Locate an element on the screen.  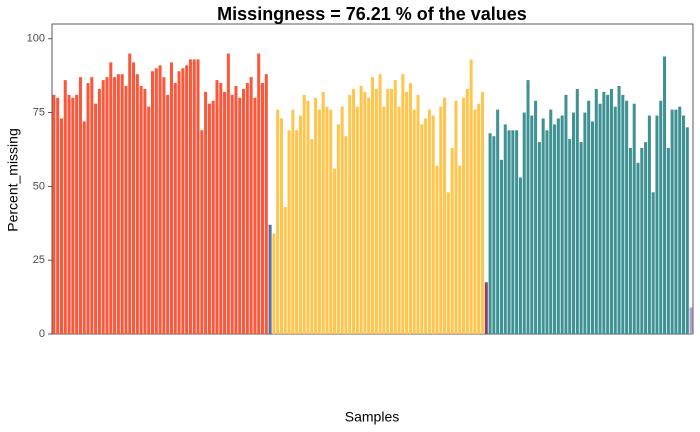
y-tick-label: 25 is located at coordinates (39, 260).